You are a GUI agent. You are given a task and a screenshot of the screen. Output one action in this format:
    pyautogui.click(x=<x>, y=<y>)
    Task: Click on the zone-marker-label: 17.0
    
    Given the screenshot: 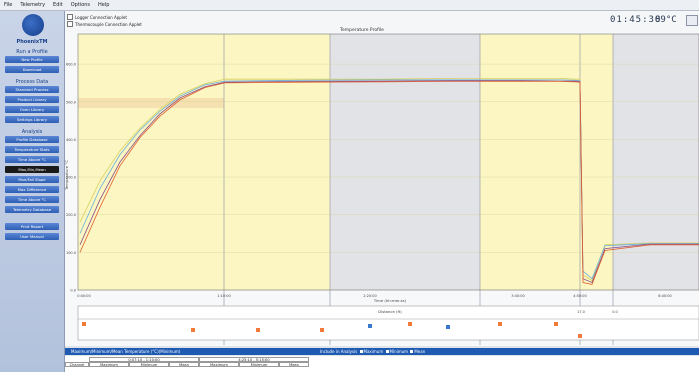 What is the action you would take?
    pyautogui.click(x=581, y=312)
    